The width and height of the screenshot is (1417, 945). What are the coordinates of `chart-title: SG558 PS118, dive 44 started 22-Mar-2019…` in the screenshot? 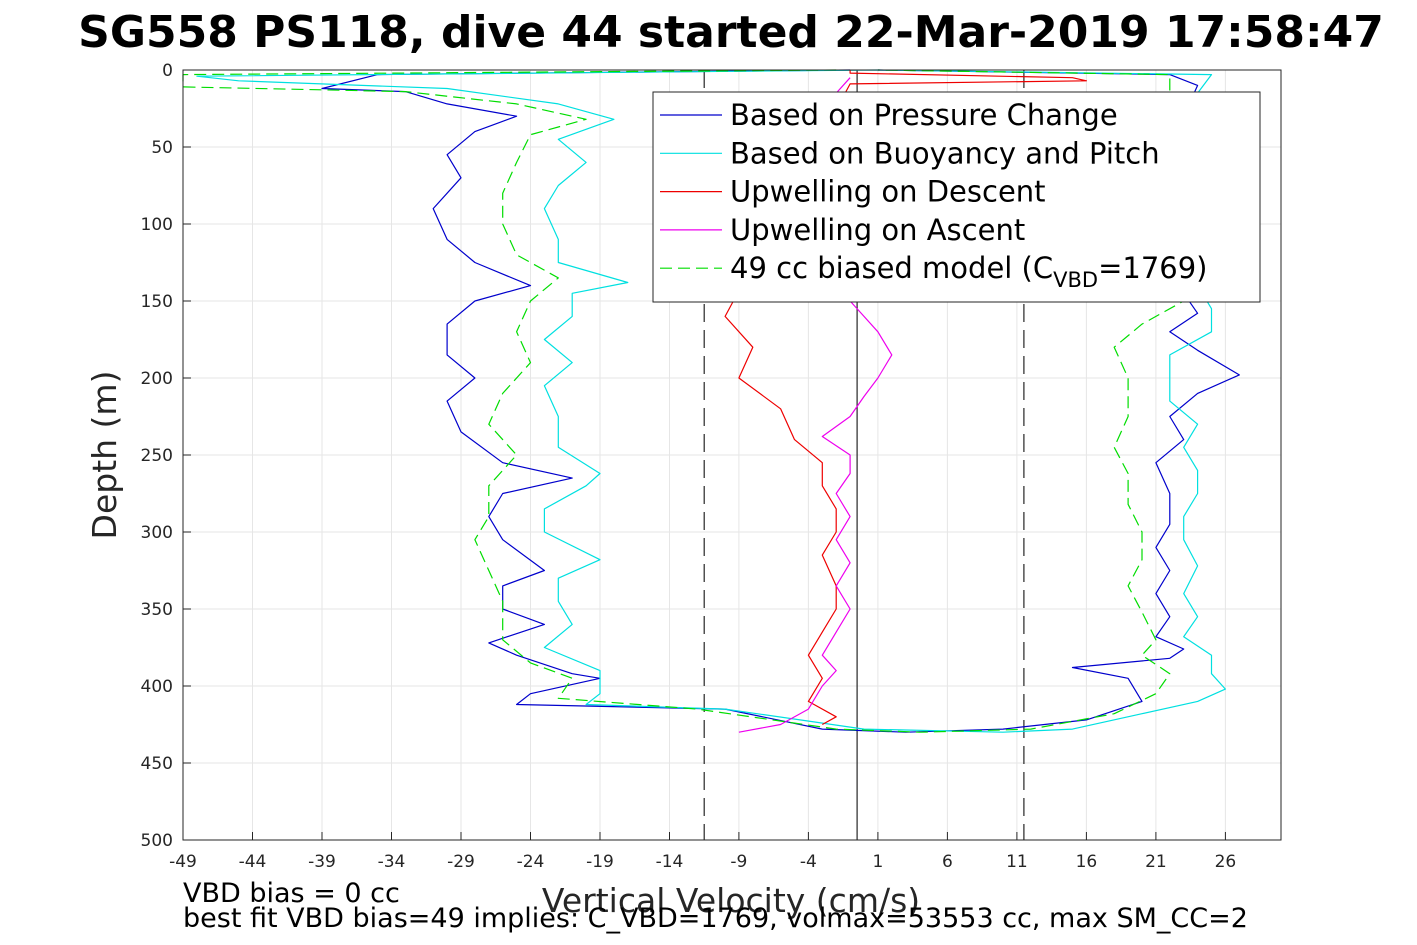 It's located at (731, 32).